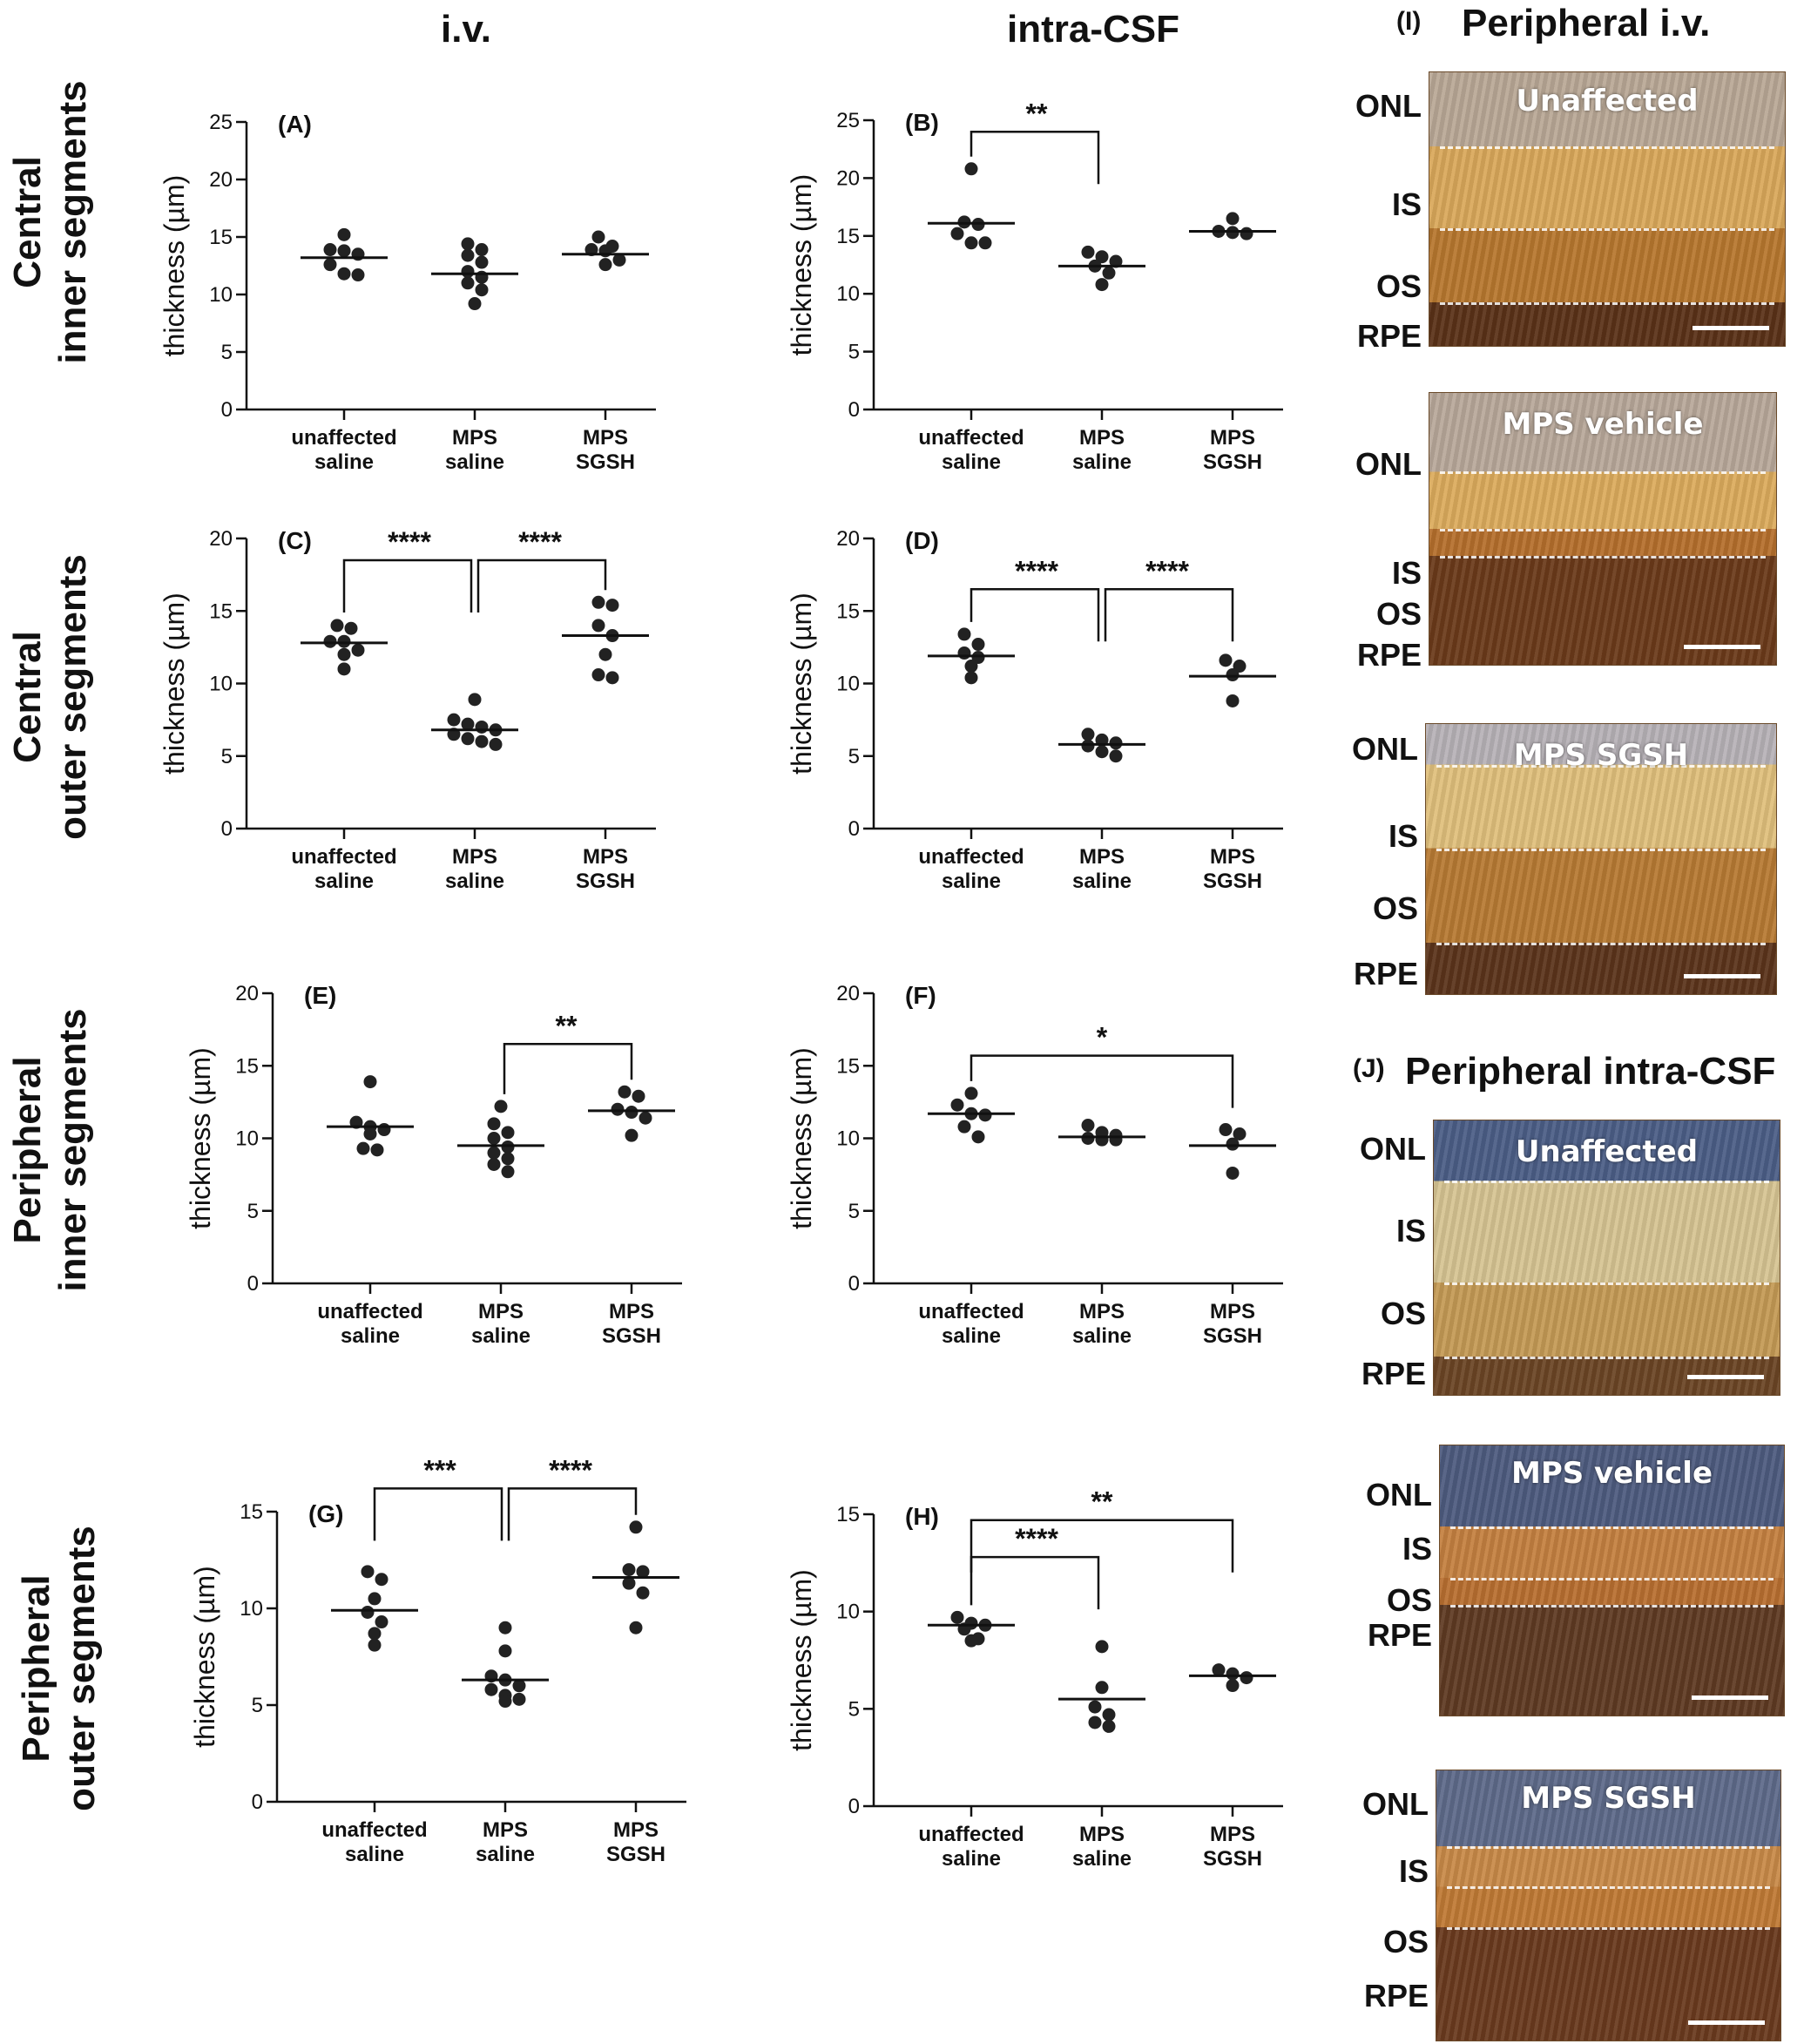 The height and width of the screenshot is (2044, 1804). What do you see at coordinates (325, 1514) in the screenshot?
I see `panel-label: (G)` at bounding box center [325, 1514].